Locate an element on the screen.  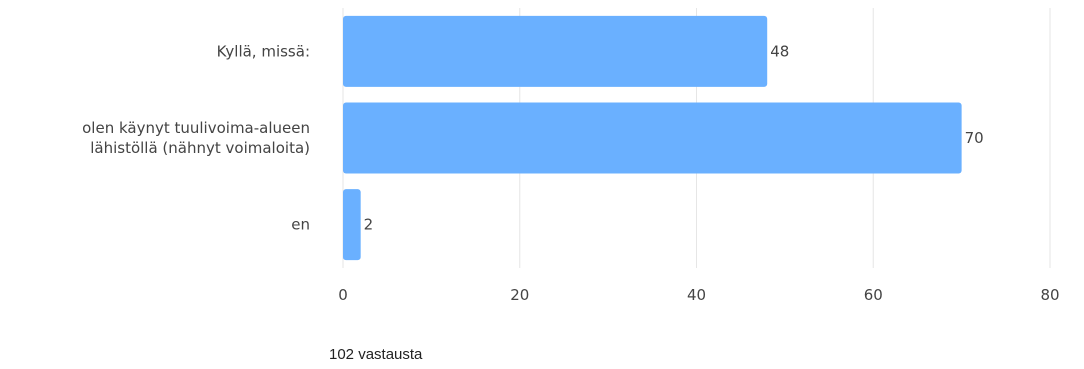
response-count: 102 vastausta is located at coordinates (376, 354).